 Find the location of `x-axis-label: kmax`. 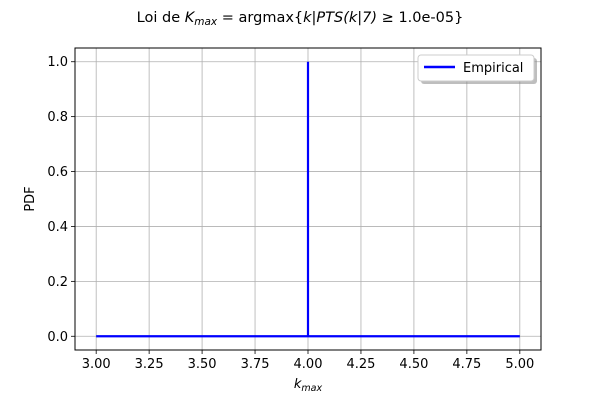

x-axis-label: kmax is located at coordinates (308, 385).